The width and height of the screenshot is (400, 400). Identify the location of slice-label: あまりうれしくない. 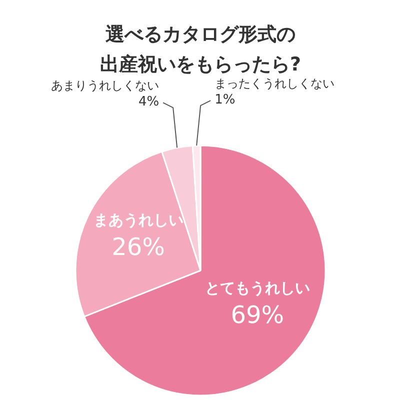
(105, 85).